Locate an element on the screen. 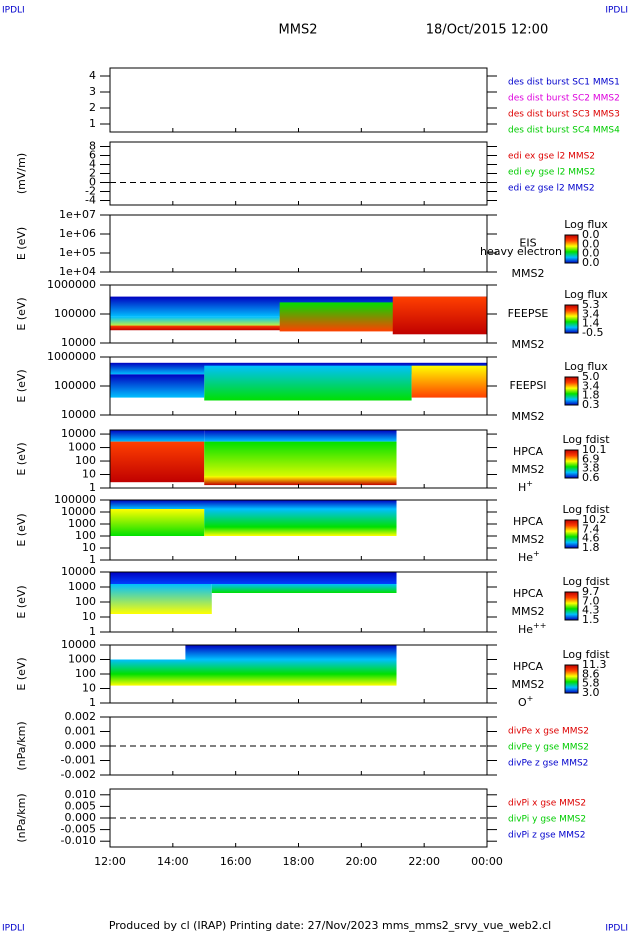 The image size is (630, 934). y-tick-label: -4 is located at coordinates (90, 200).